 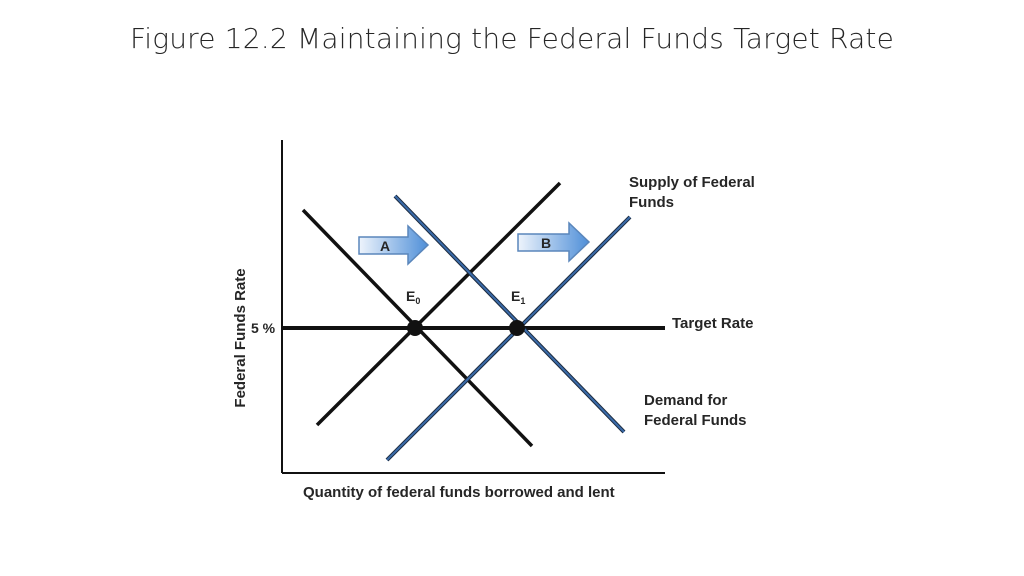 I want to click on supply-curve-shifted-highlight, so click(x=508, y=338).